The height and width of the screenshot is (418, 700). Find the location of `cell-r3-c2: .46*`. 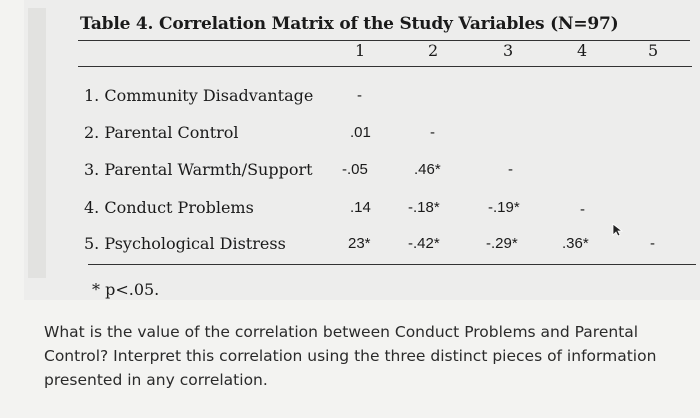

cell-r3-c2: .46* is located at coordinates (427, 169).